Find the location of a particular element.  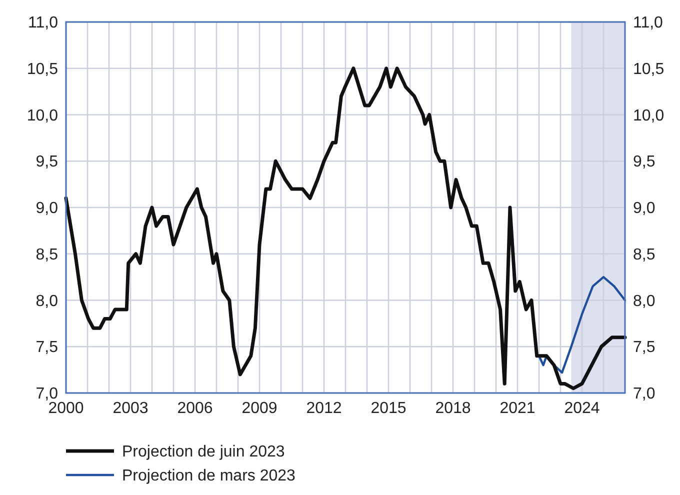

x-tick-label: 2000 is located at coordinates (66, 408).